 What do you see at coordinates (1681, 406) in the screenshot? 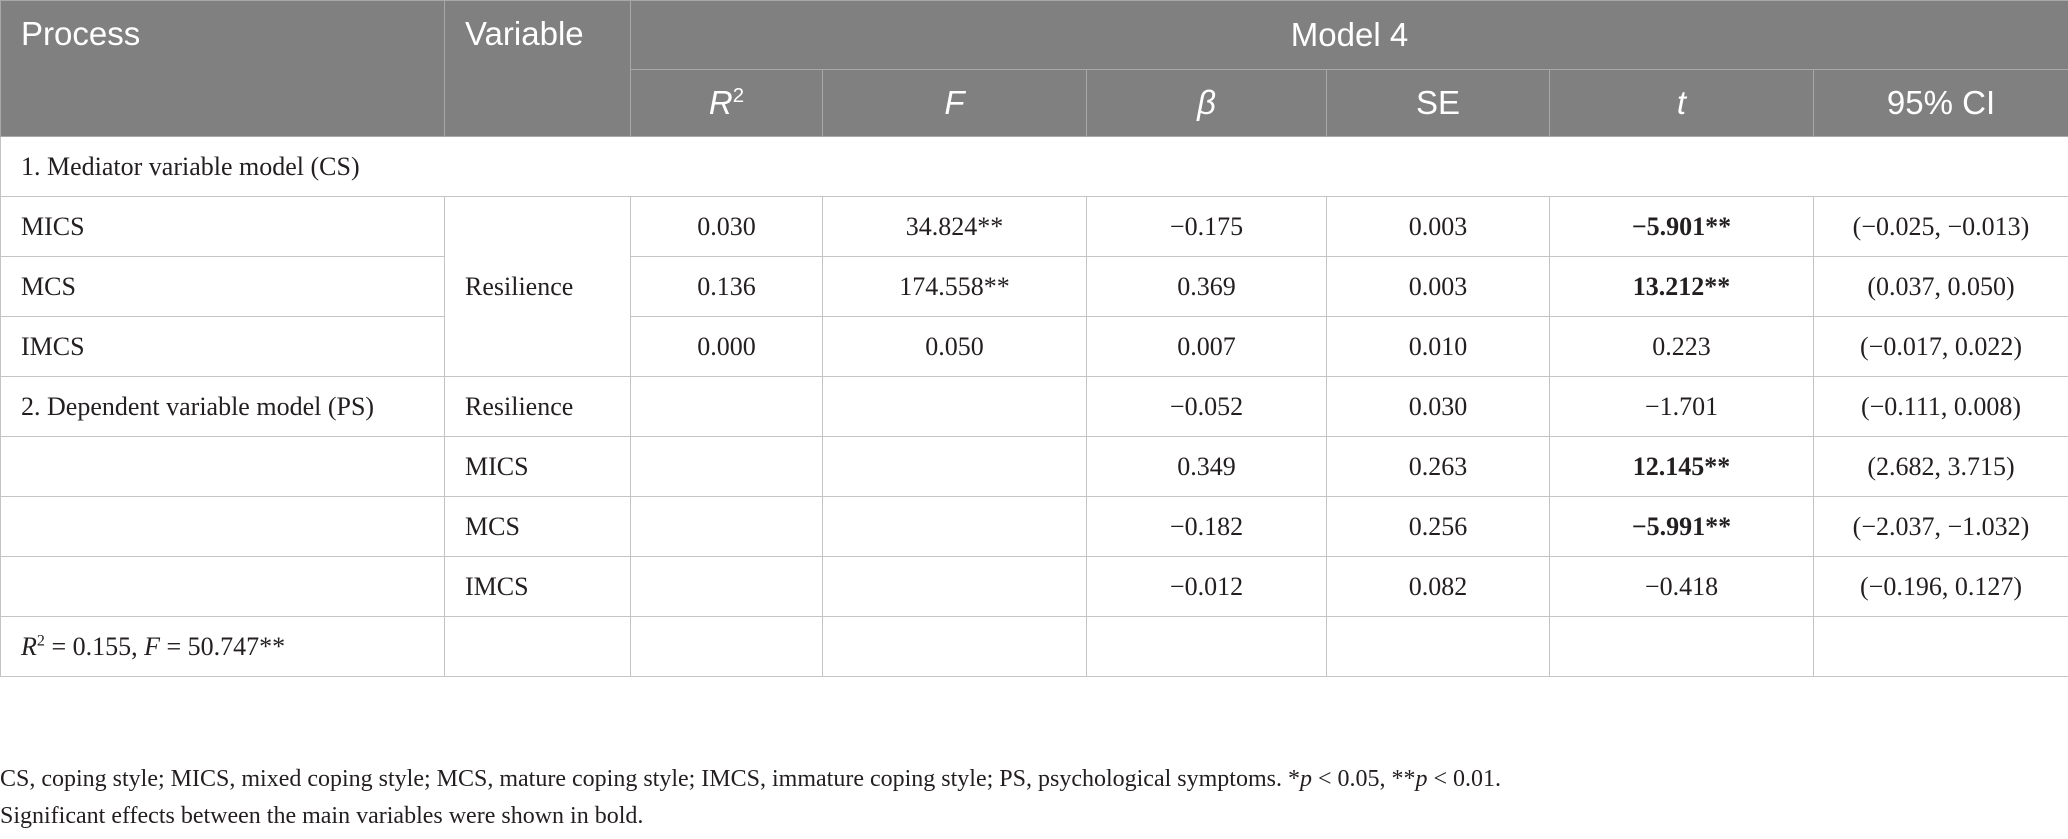
I see `cell-t: −1.701` at bounding box center [1681, 406].